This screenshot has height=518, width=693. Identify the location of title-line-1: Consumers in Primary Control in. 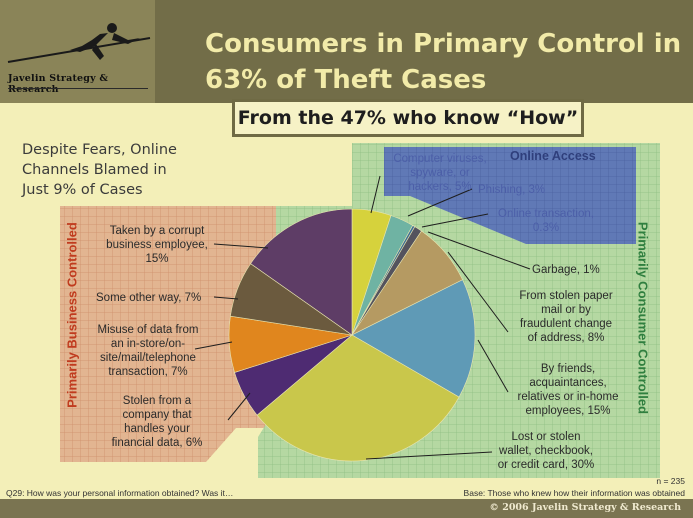
(443, 44).